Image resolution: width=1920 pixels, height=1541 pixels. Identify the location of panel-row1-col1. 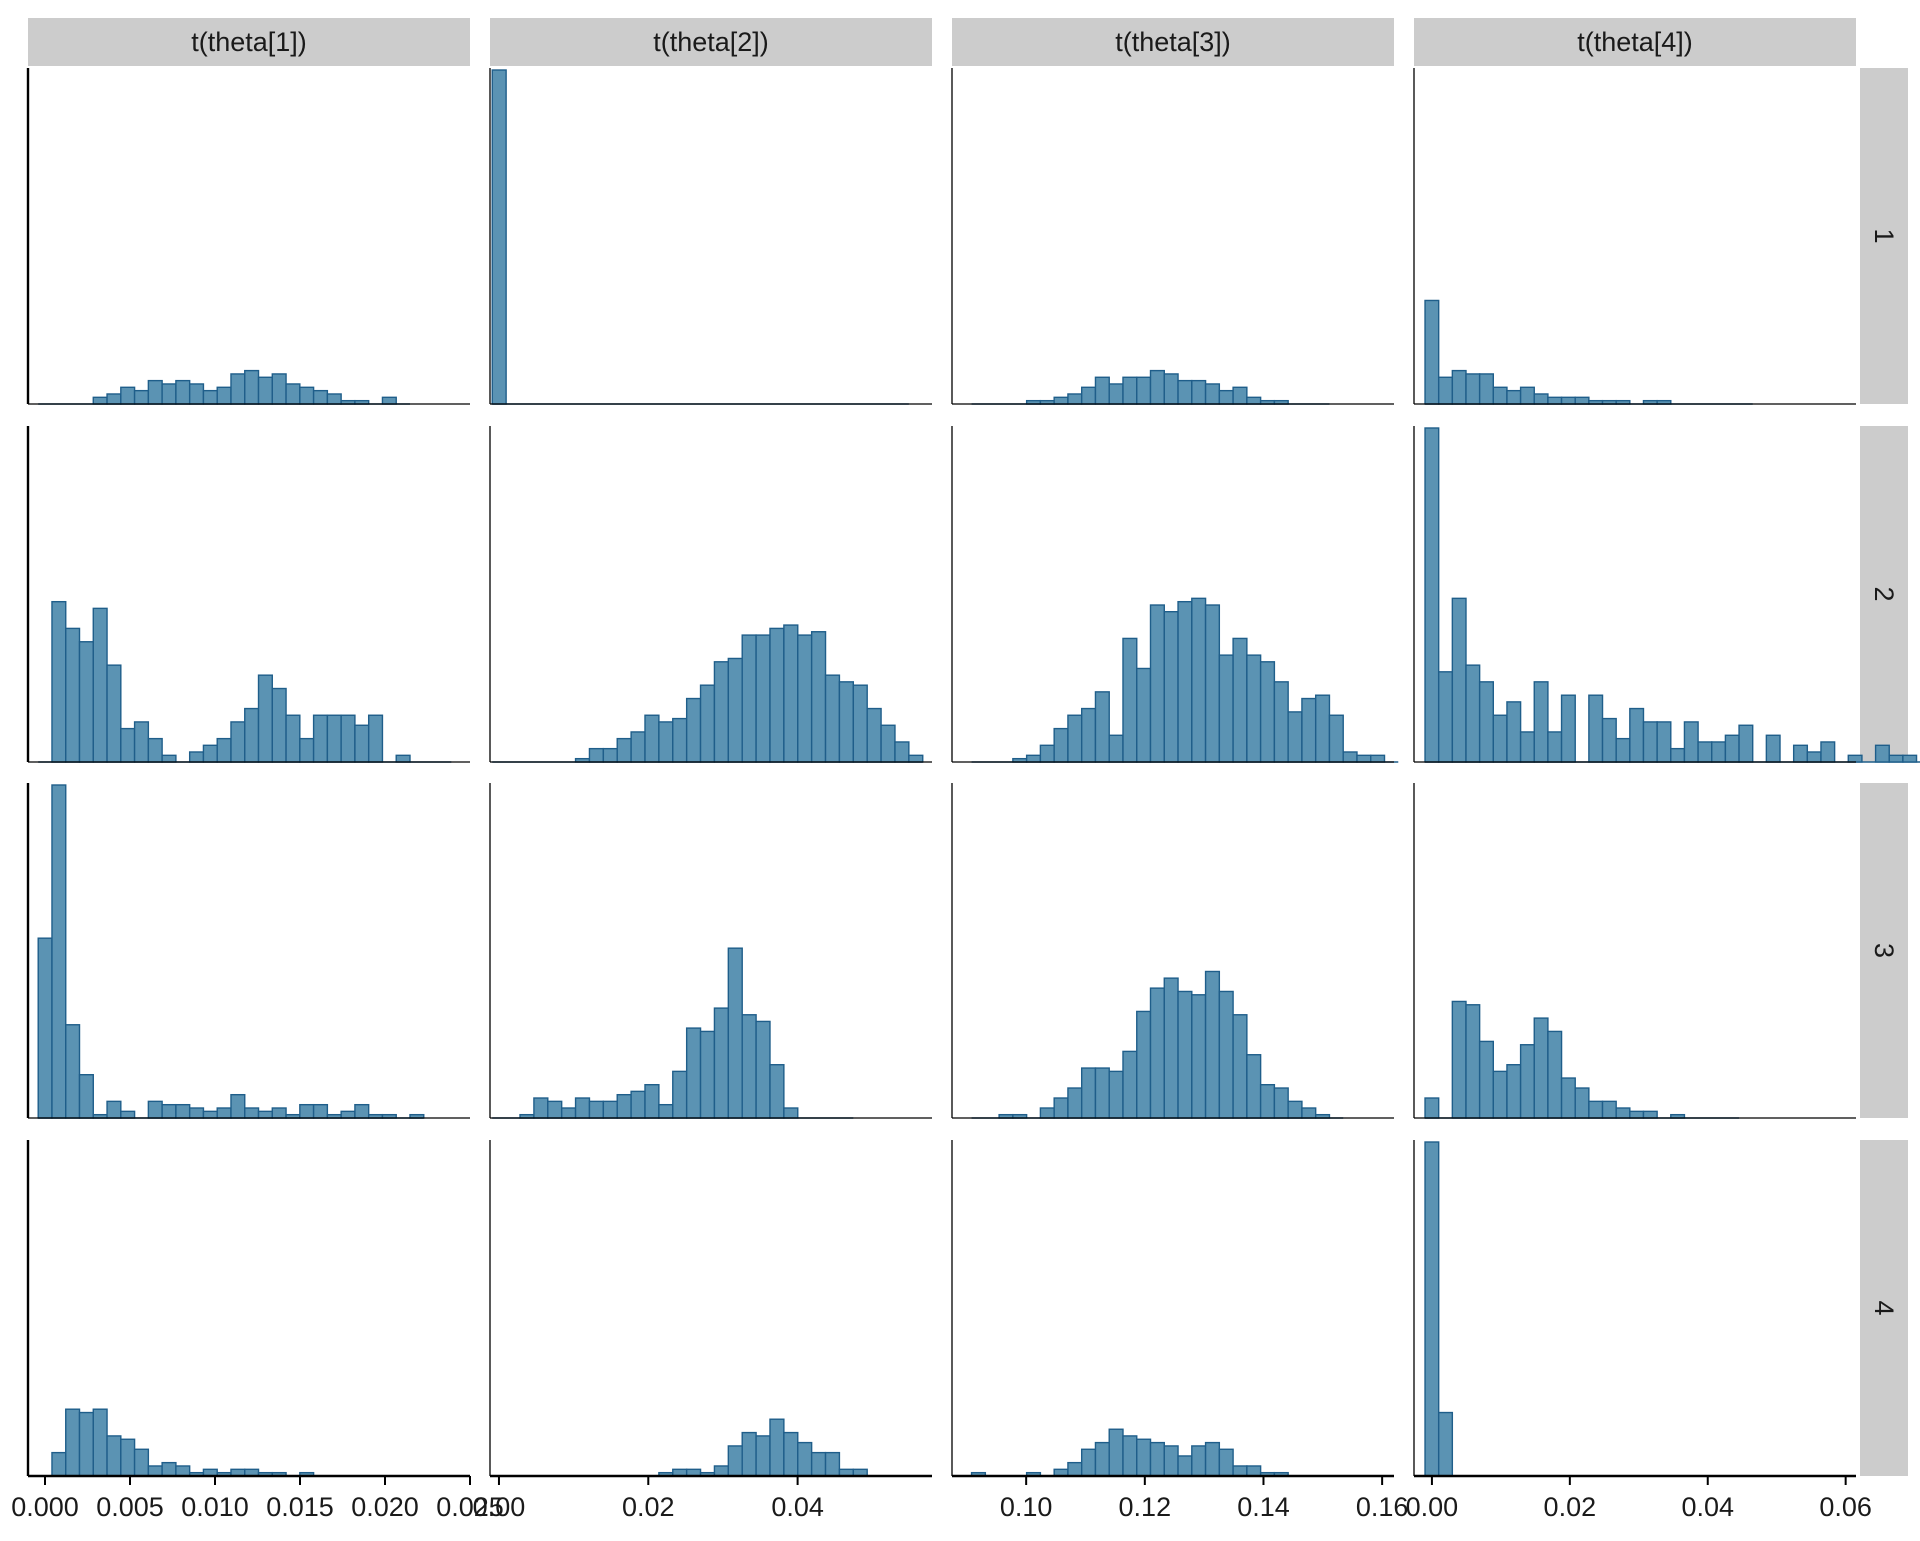
(248, 236).